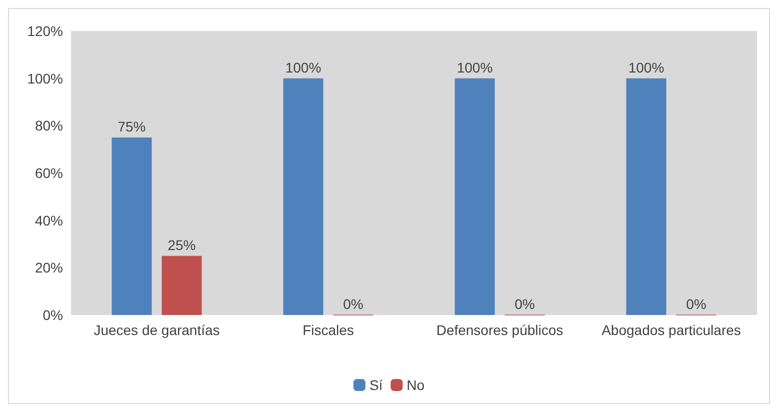 The width and height of the screenshot is (778, 412). Describe the element at coordinates (48, 220) in the screenshot. I see `y-tick-label: 40%` at that location.